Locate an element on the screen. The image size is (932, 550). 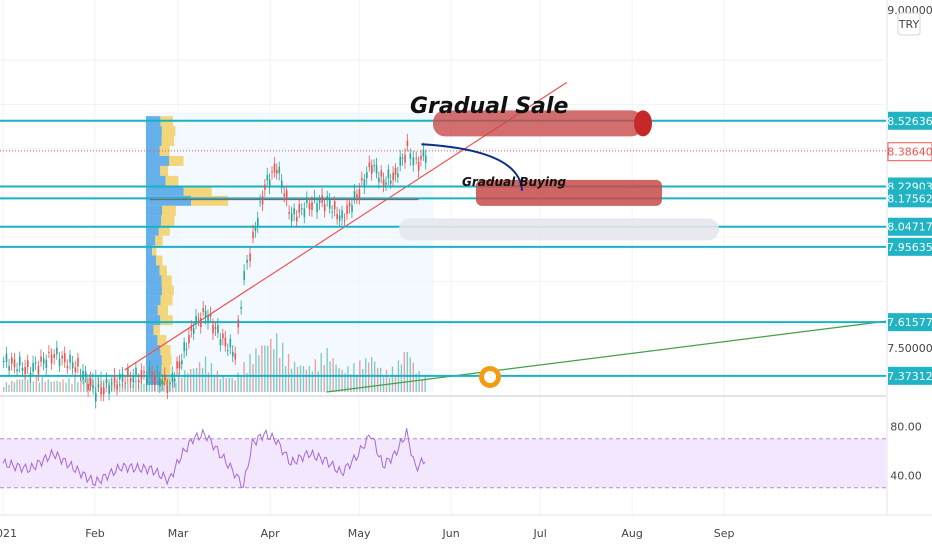
rsi-tick-0: 80.00 is located at coordinates (906, 427).